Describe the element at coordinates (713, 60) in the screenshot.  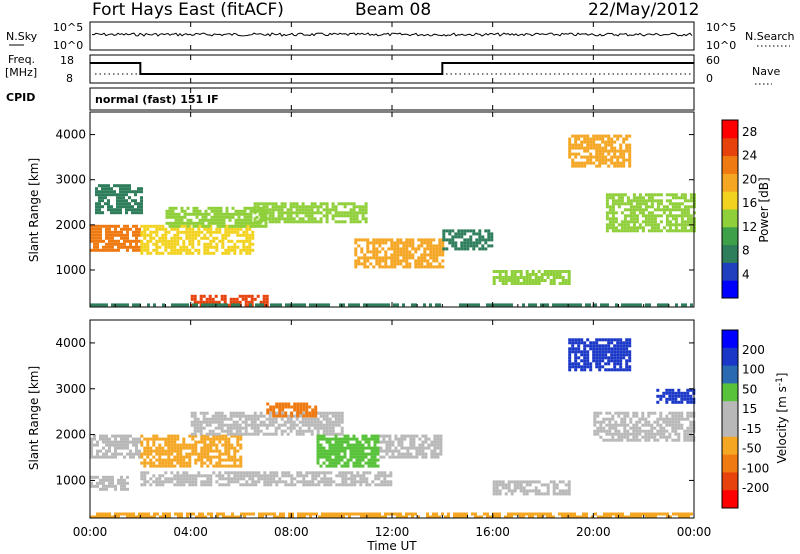
I see `nave-tick-top: 60` at that location.